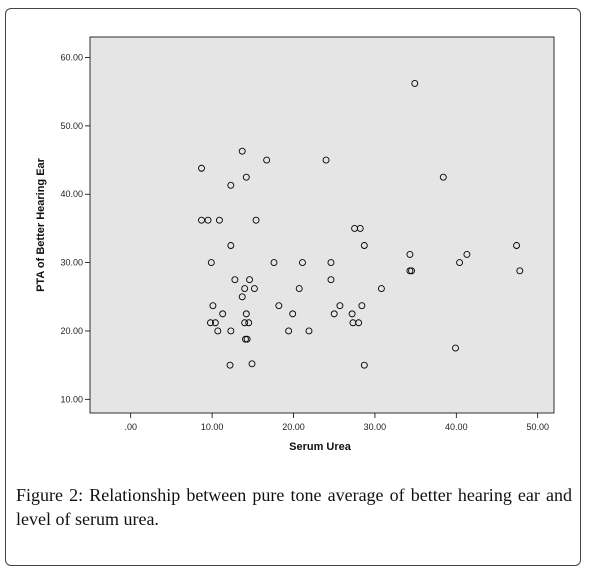 The image size is (592, 576). Describe the element at coordinates (41, 224) in the screenshot. I see `y-axis-label: PTA of Better Hearing Ear` at that location.